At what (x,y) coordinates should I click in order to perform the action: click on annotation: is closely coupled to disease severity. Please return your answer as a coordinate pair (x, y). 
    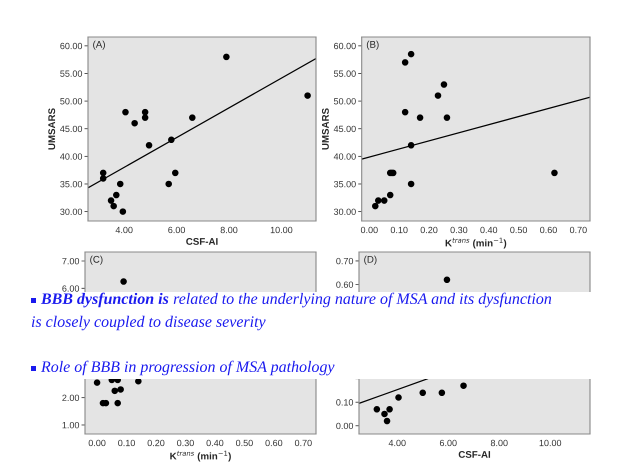
    Looking at the image, I should click on (149, 323).